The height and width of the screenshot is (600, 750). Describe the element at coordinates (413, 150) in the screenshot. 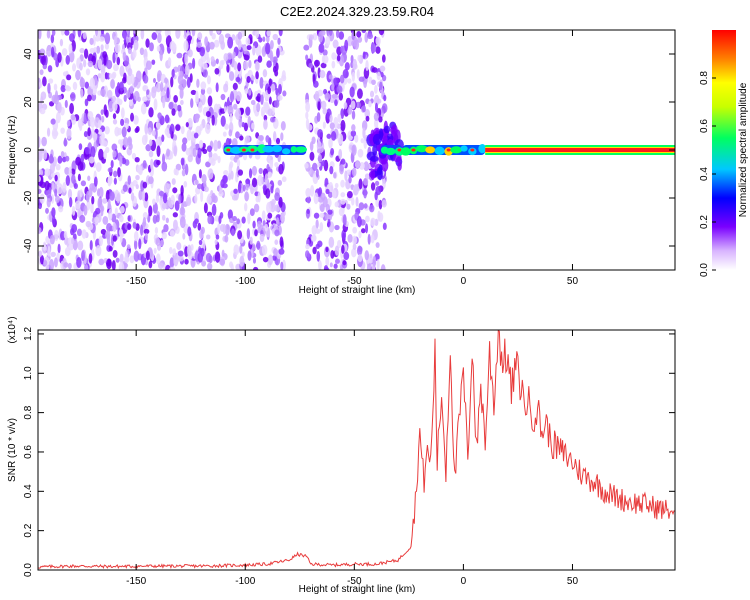

I see `spectrogram-signal-peak` at that location.